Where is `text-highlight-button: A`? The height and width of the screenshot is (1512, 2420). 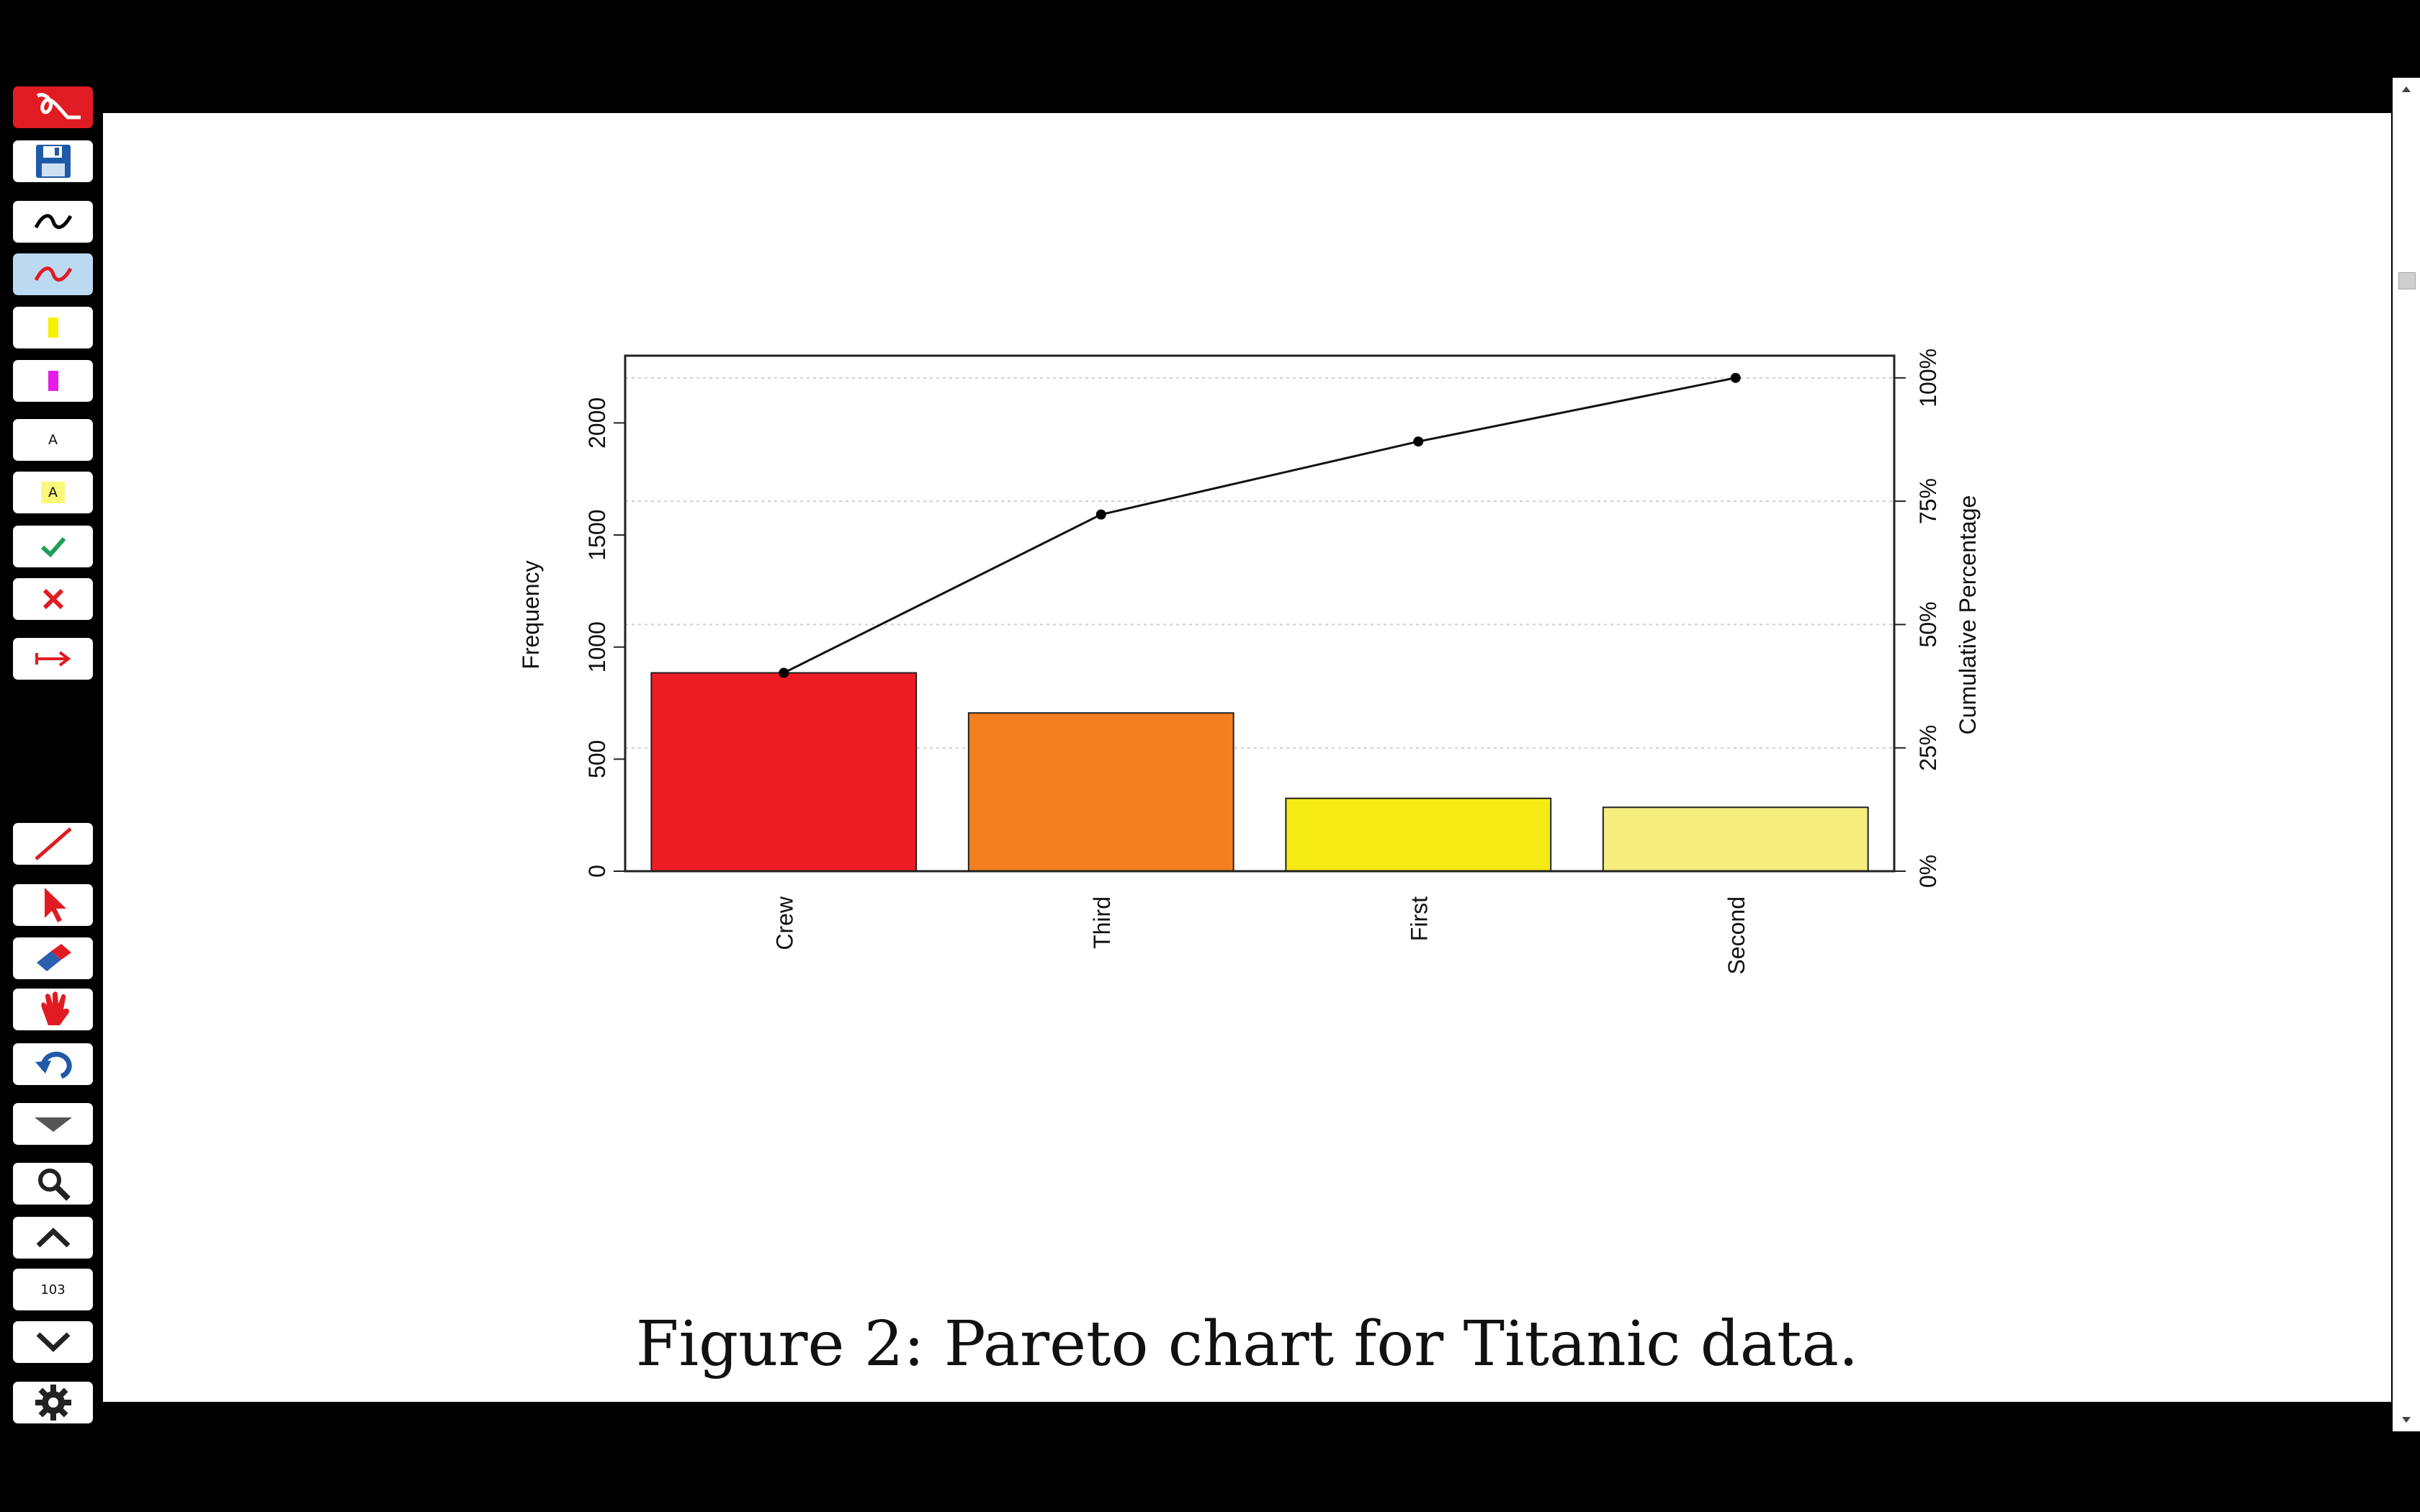 text-highlight-button: A is located at coordinates (53, 492).